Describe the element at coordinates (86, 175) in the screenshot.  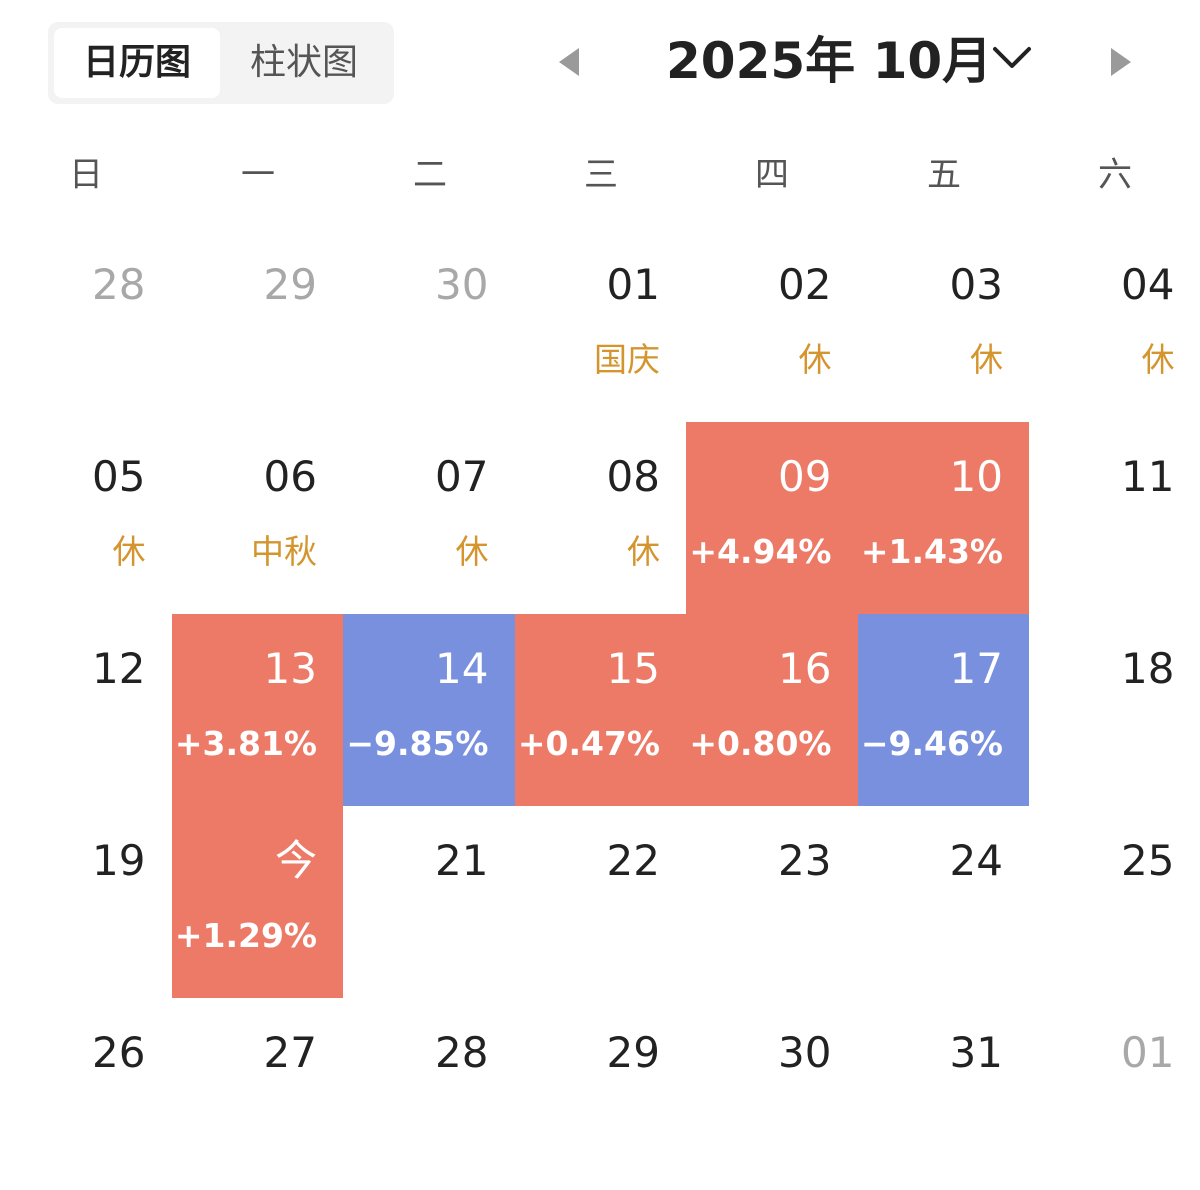
I see `weekday-label: 日` at that location.